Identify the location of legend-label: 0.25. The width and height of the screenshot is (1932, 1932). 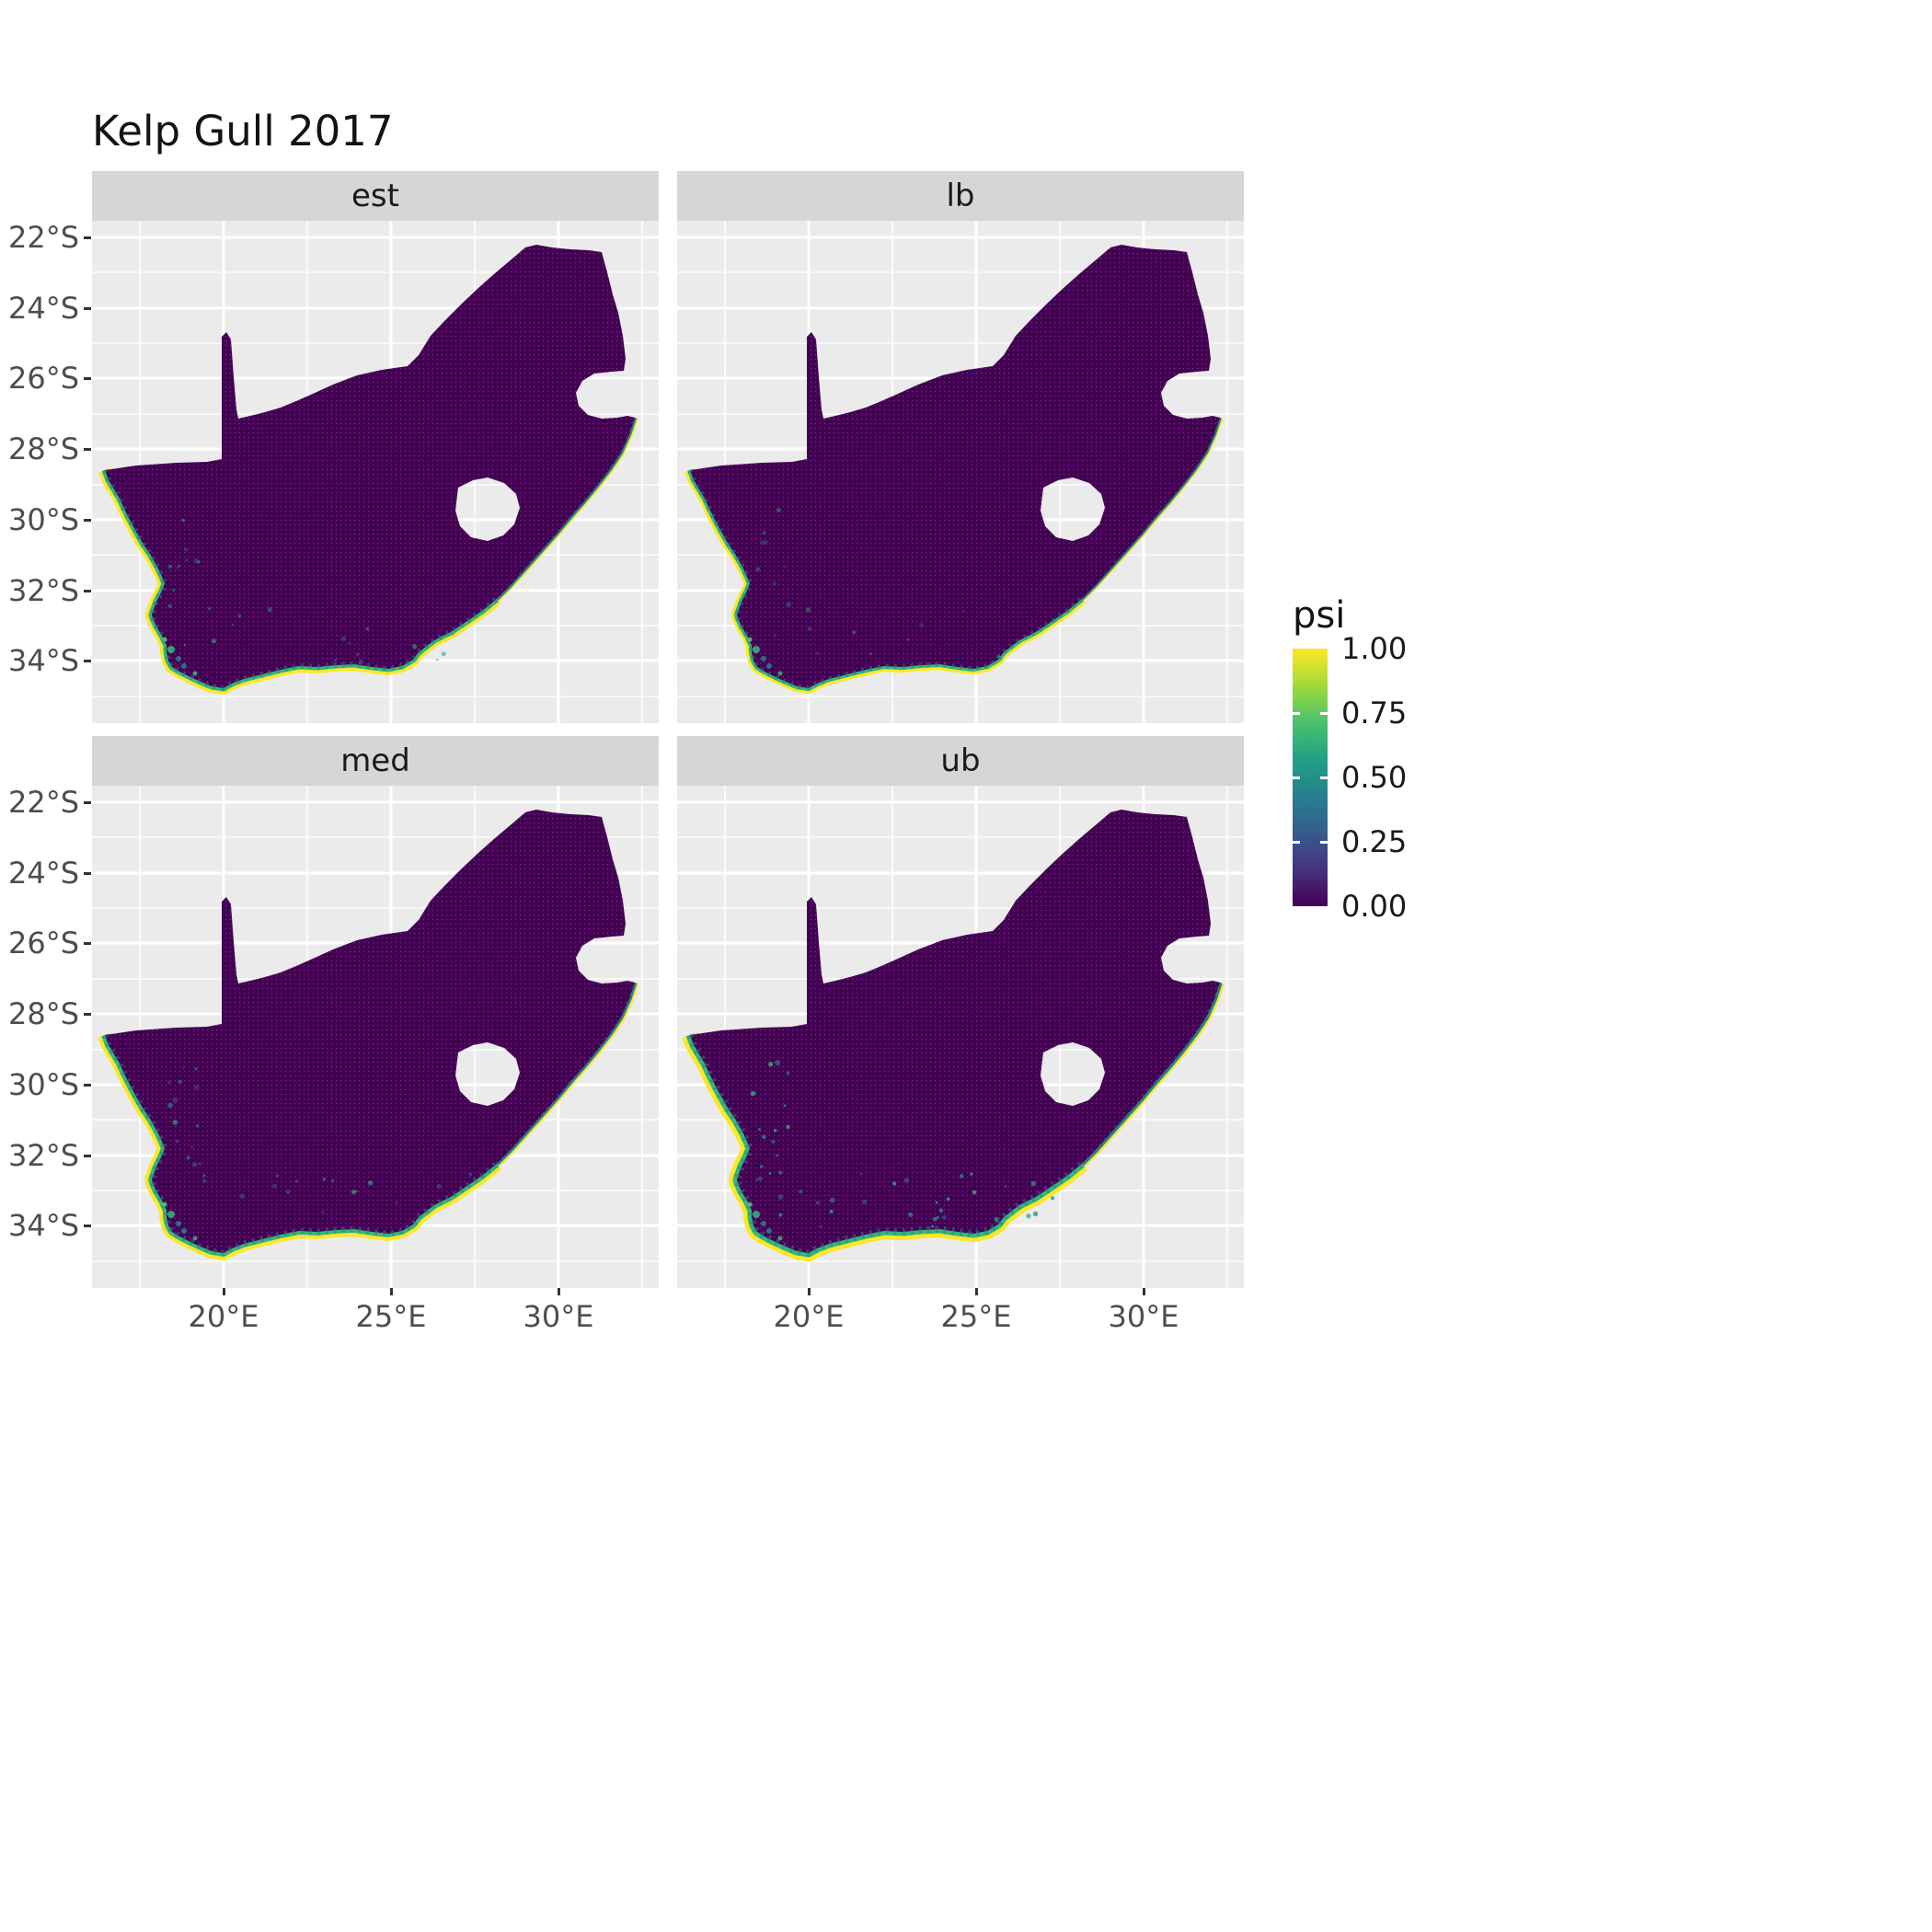
(1374, 841).